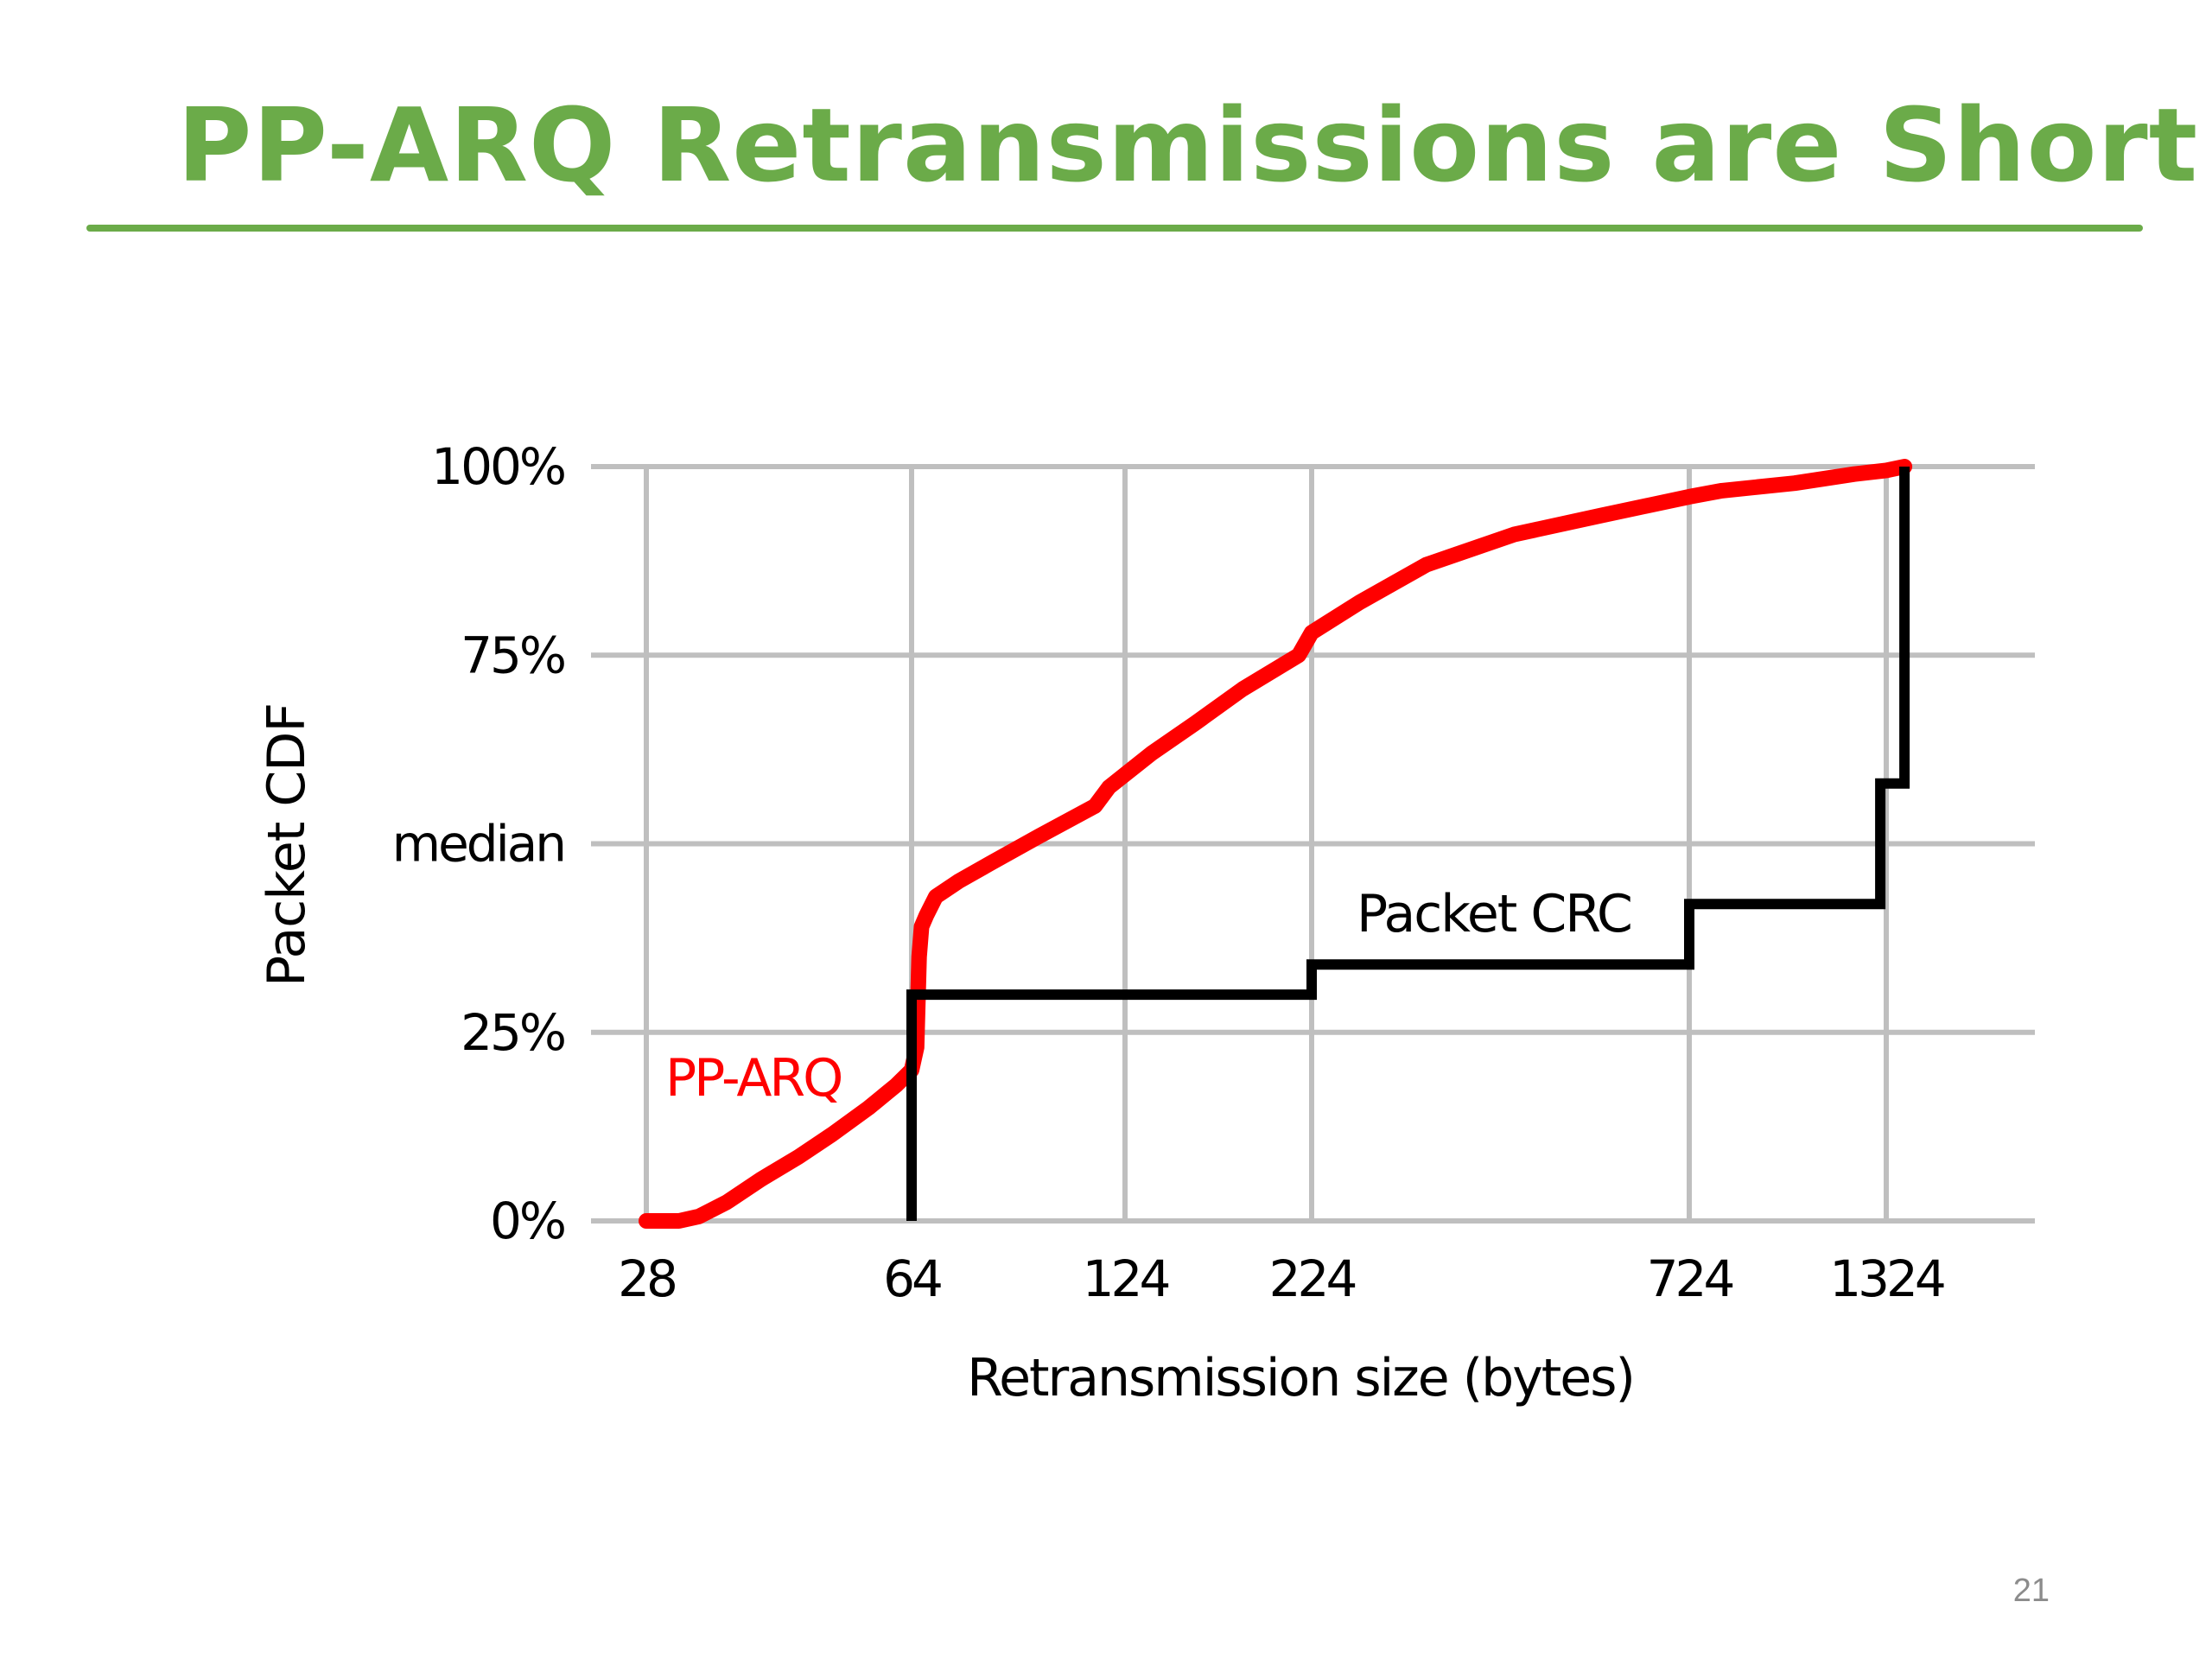 Image resolution: width=2212 pixels, height=1659 pixels. What do you see at coordinates (753, 1078) in the screenshot?
I see `series-label-pp-arq: PP-ARQ` at bounding box center [753, 1078].